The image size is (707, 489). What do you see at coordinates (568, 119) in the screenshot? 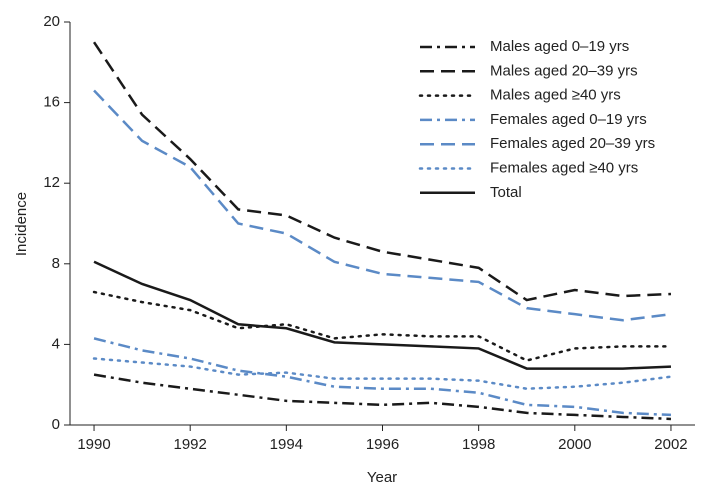
I see `legend-label: Females aged 0–19 yrs` at bounding box center [568, 119].